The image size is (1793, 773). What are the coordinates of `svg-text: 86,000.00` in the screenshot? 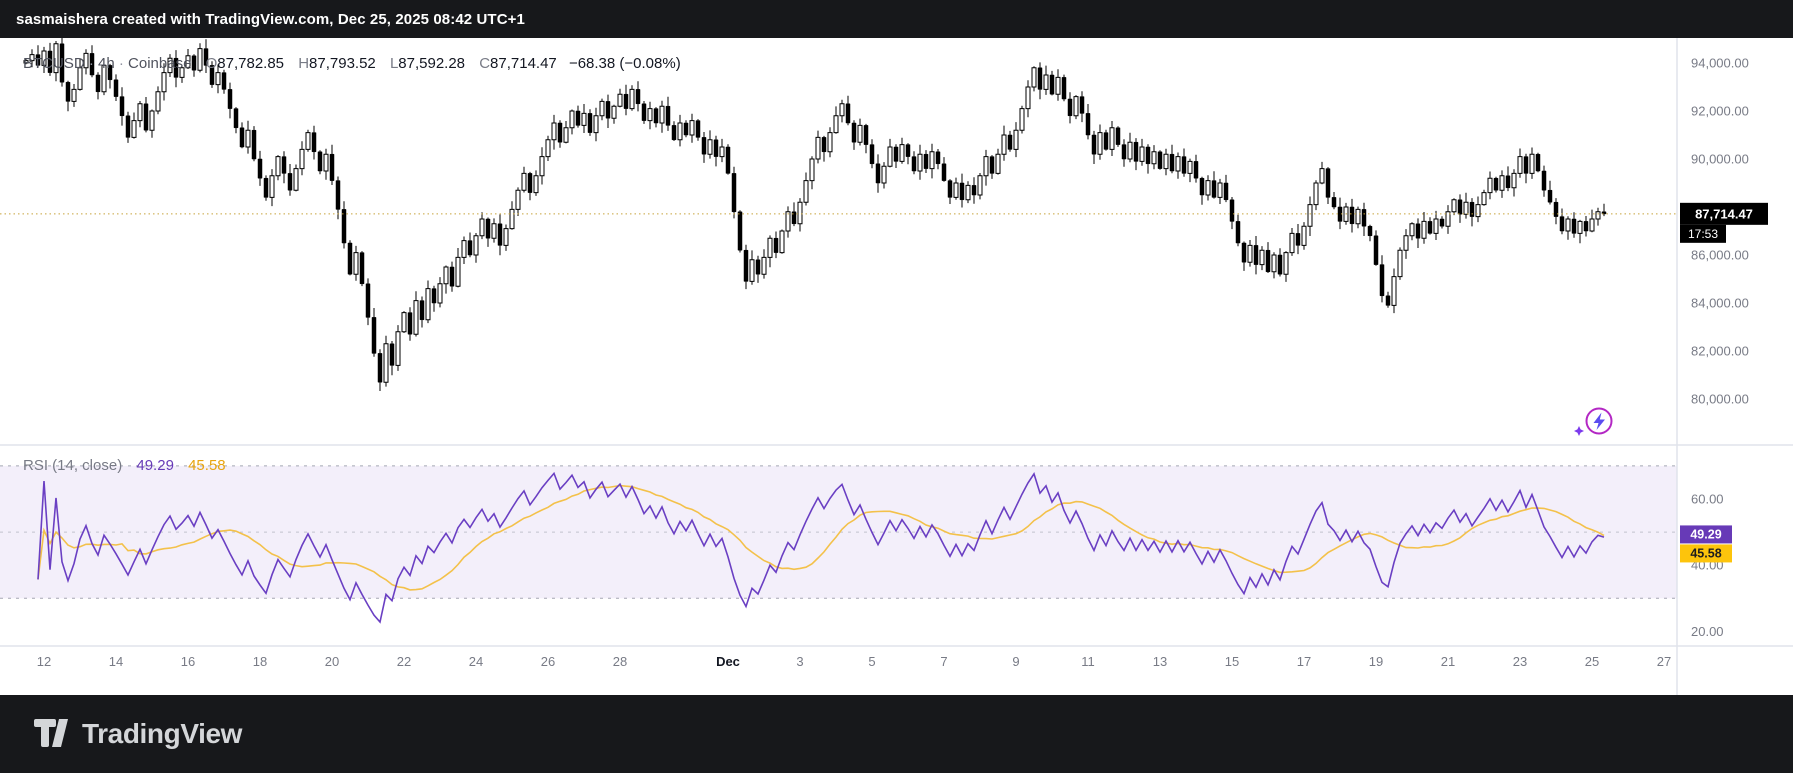 It's located at (1720, 254).